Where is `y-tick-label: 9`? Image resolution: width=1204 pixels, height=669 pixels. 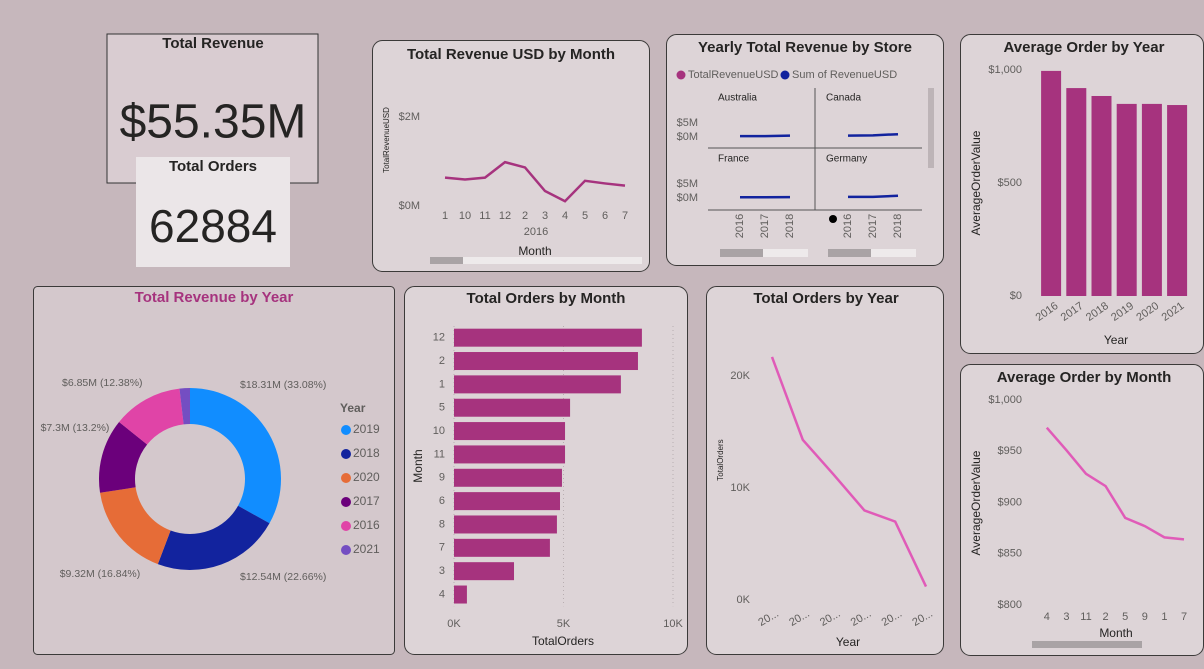
y-tick-label: 9 is located at coordinates (442, 478).